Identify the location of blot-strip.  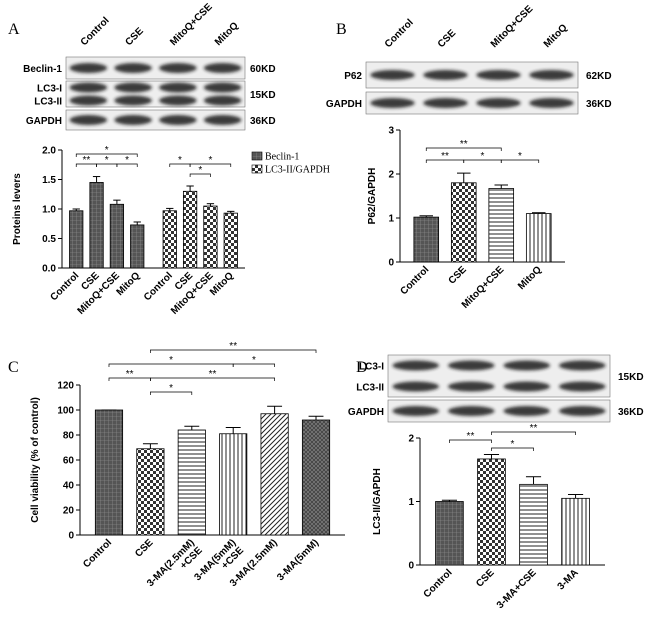
(155, 120).